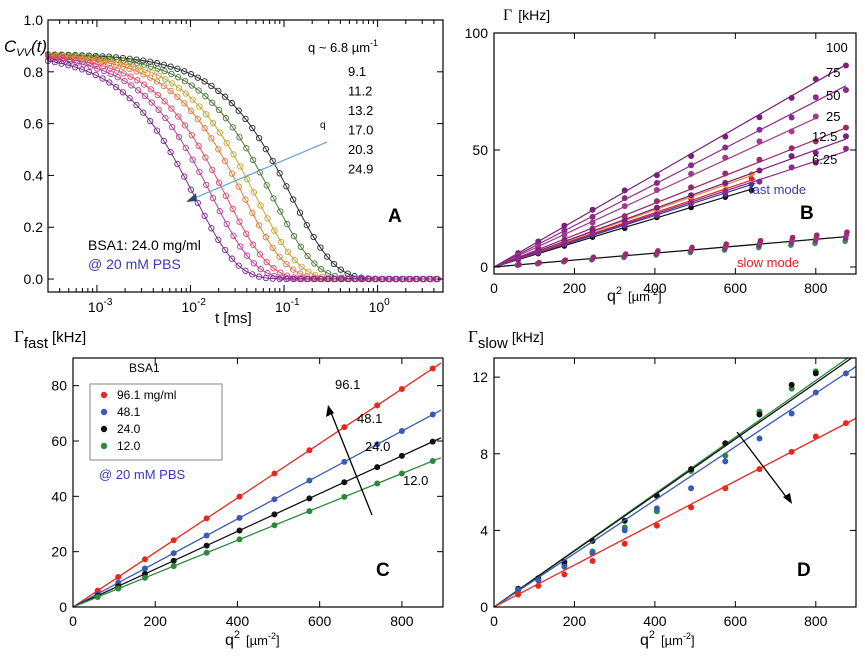 The width and height of the screenshot is (865, 659). Describe the element at coordinates (381, 432) in the screenshot. I see `panel-c-end-labels: 96.1 48.1 24.0 12.0` at that location.